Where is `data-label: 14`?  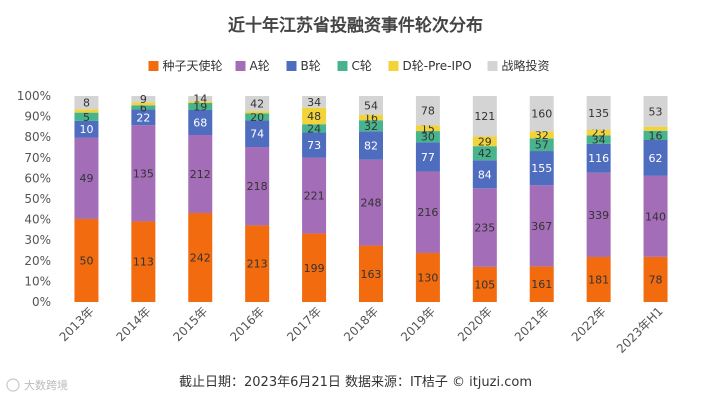
data-label: 14 is located at coordinates (200, 99).